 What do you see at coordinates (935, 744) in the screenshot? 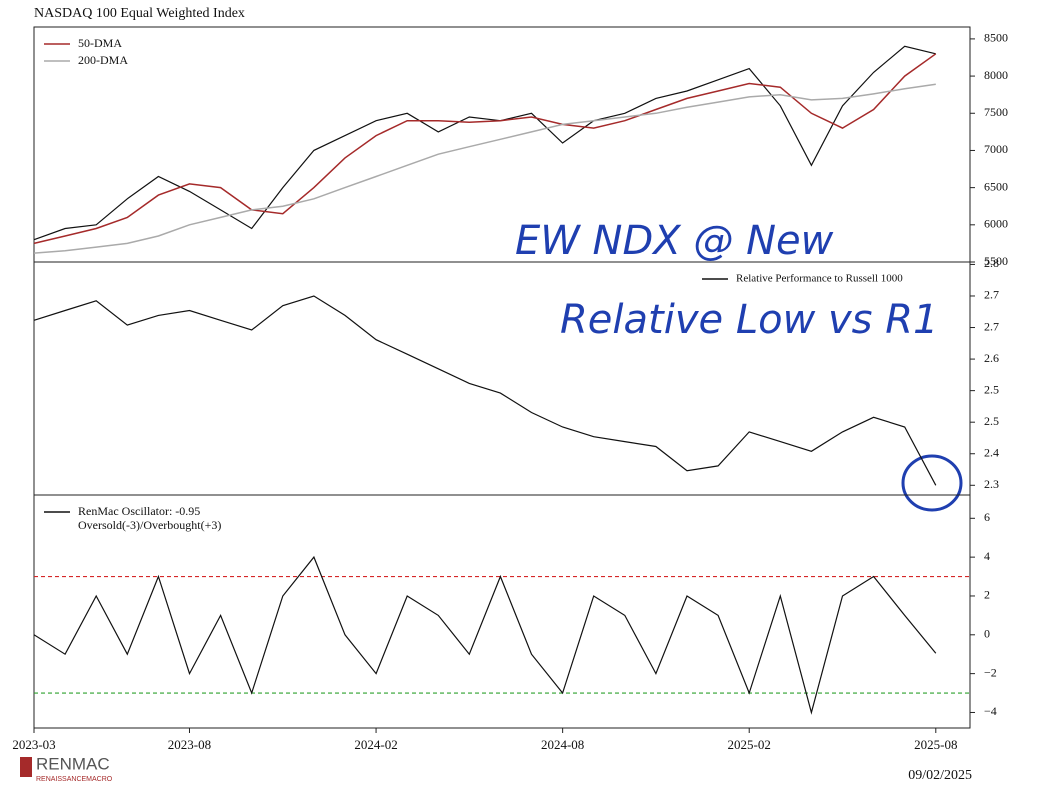
I see `x-tick-label: 2025-08` at bounding box center [935, 744].